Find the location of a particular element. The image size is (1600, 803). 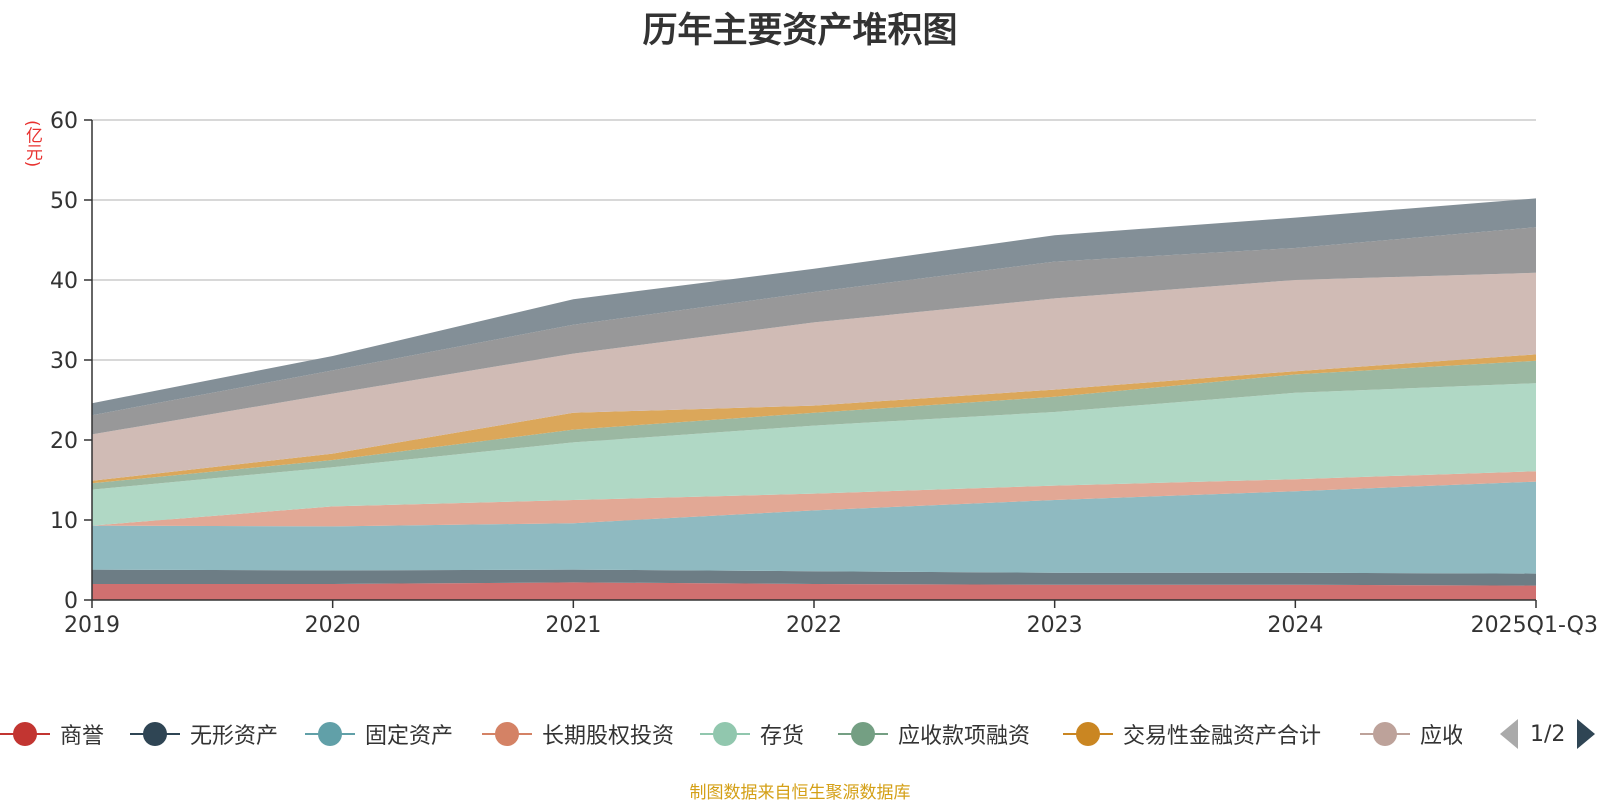

legend-items: 商誉 无形资产 固定资产 长期股权投资 存货 应收款项融资 交易性金融资产合计 应收账 is located at coordinates (731, 734).